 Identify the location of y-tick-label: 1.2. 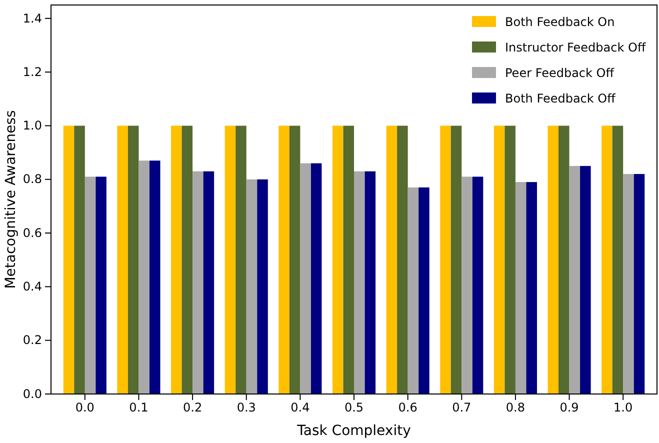
(32, 71).